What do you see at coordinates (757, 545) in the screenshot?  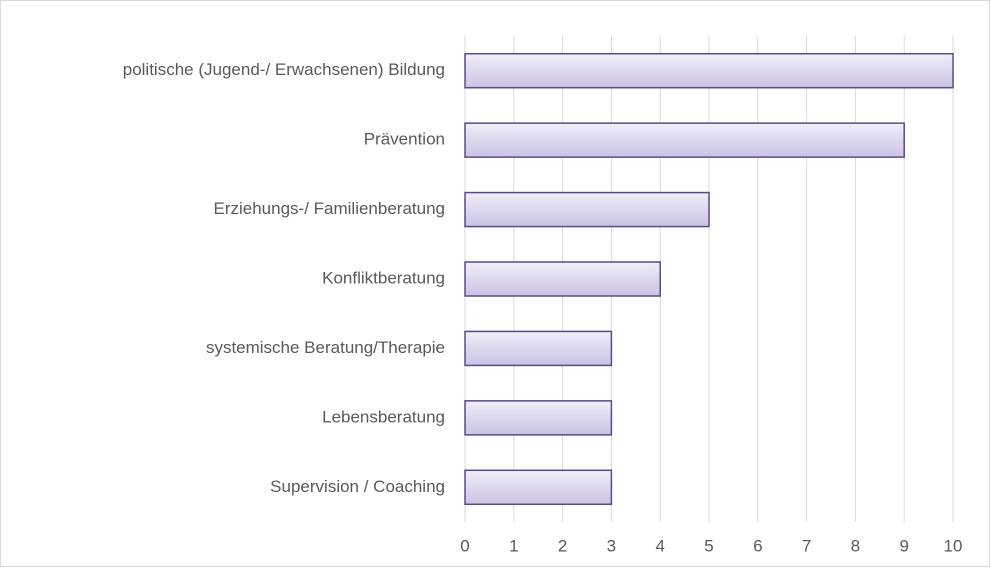 I see `x-tick-label: 6` at bounding box center [757, 545].